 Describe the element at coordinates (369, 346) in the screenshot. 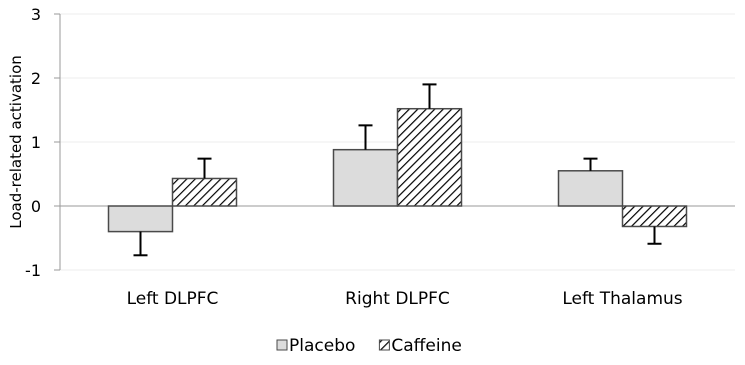

I see `legend: Placebo Caffeine` at that location.